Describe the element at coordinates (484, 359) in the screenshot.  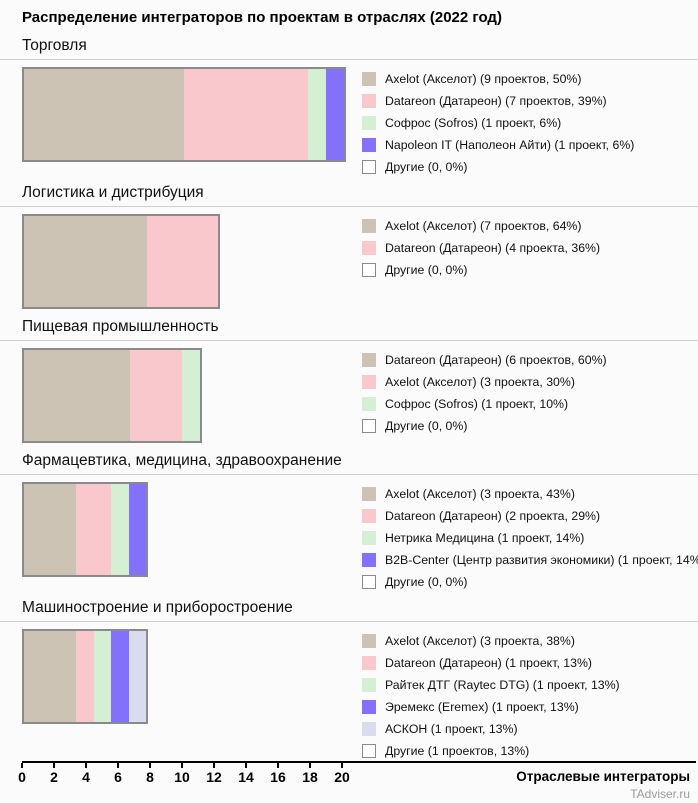
I see `legend-item: Datareon (Датареон) (6 проектов, 60%)` at that location.